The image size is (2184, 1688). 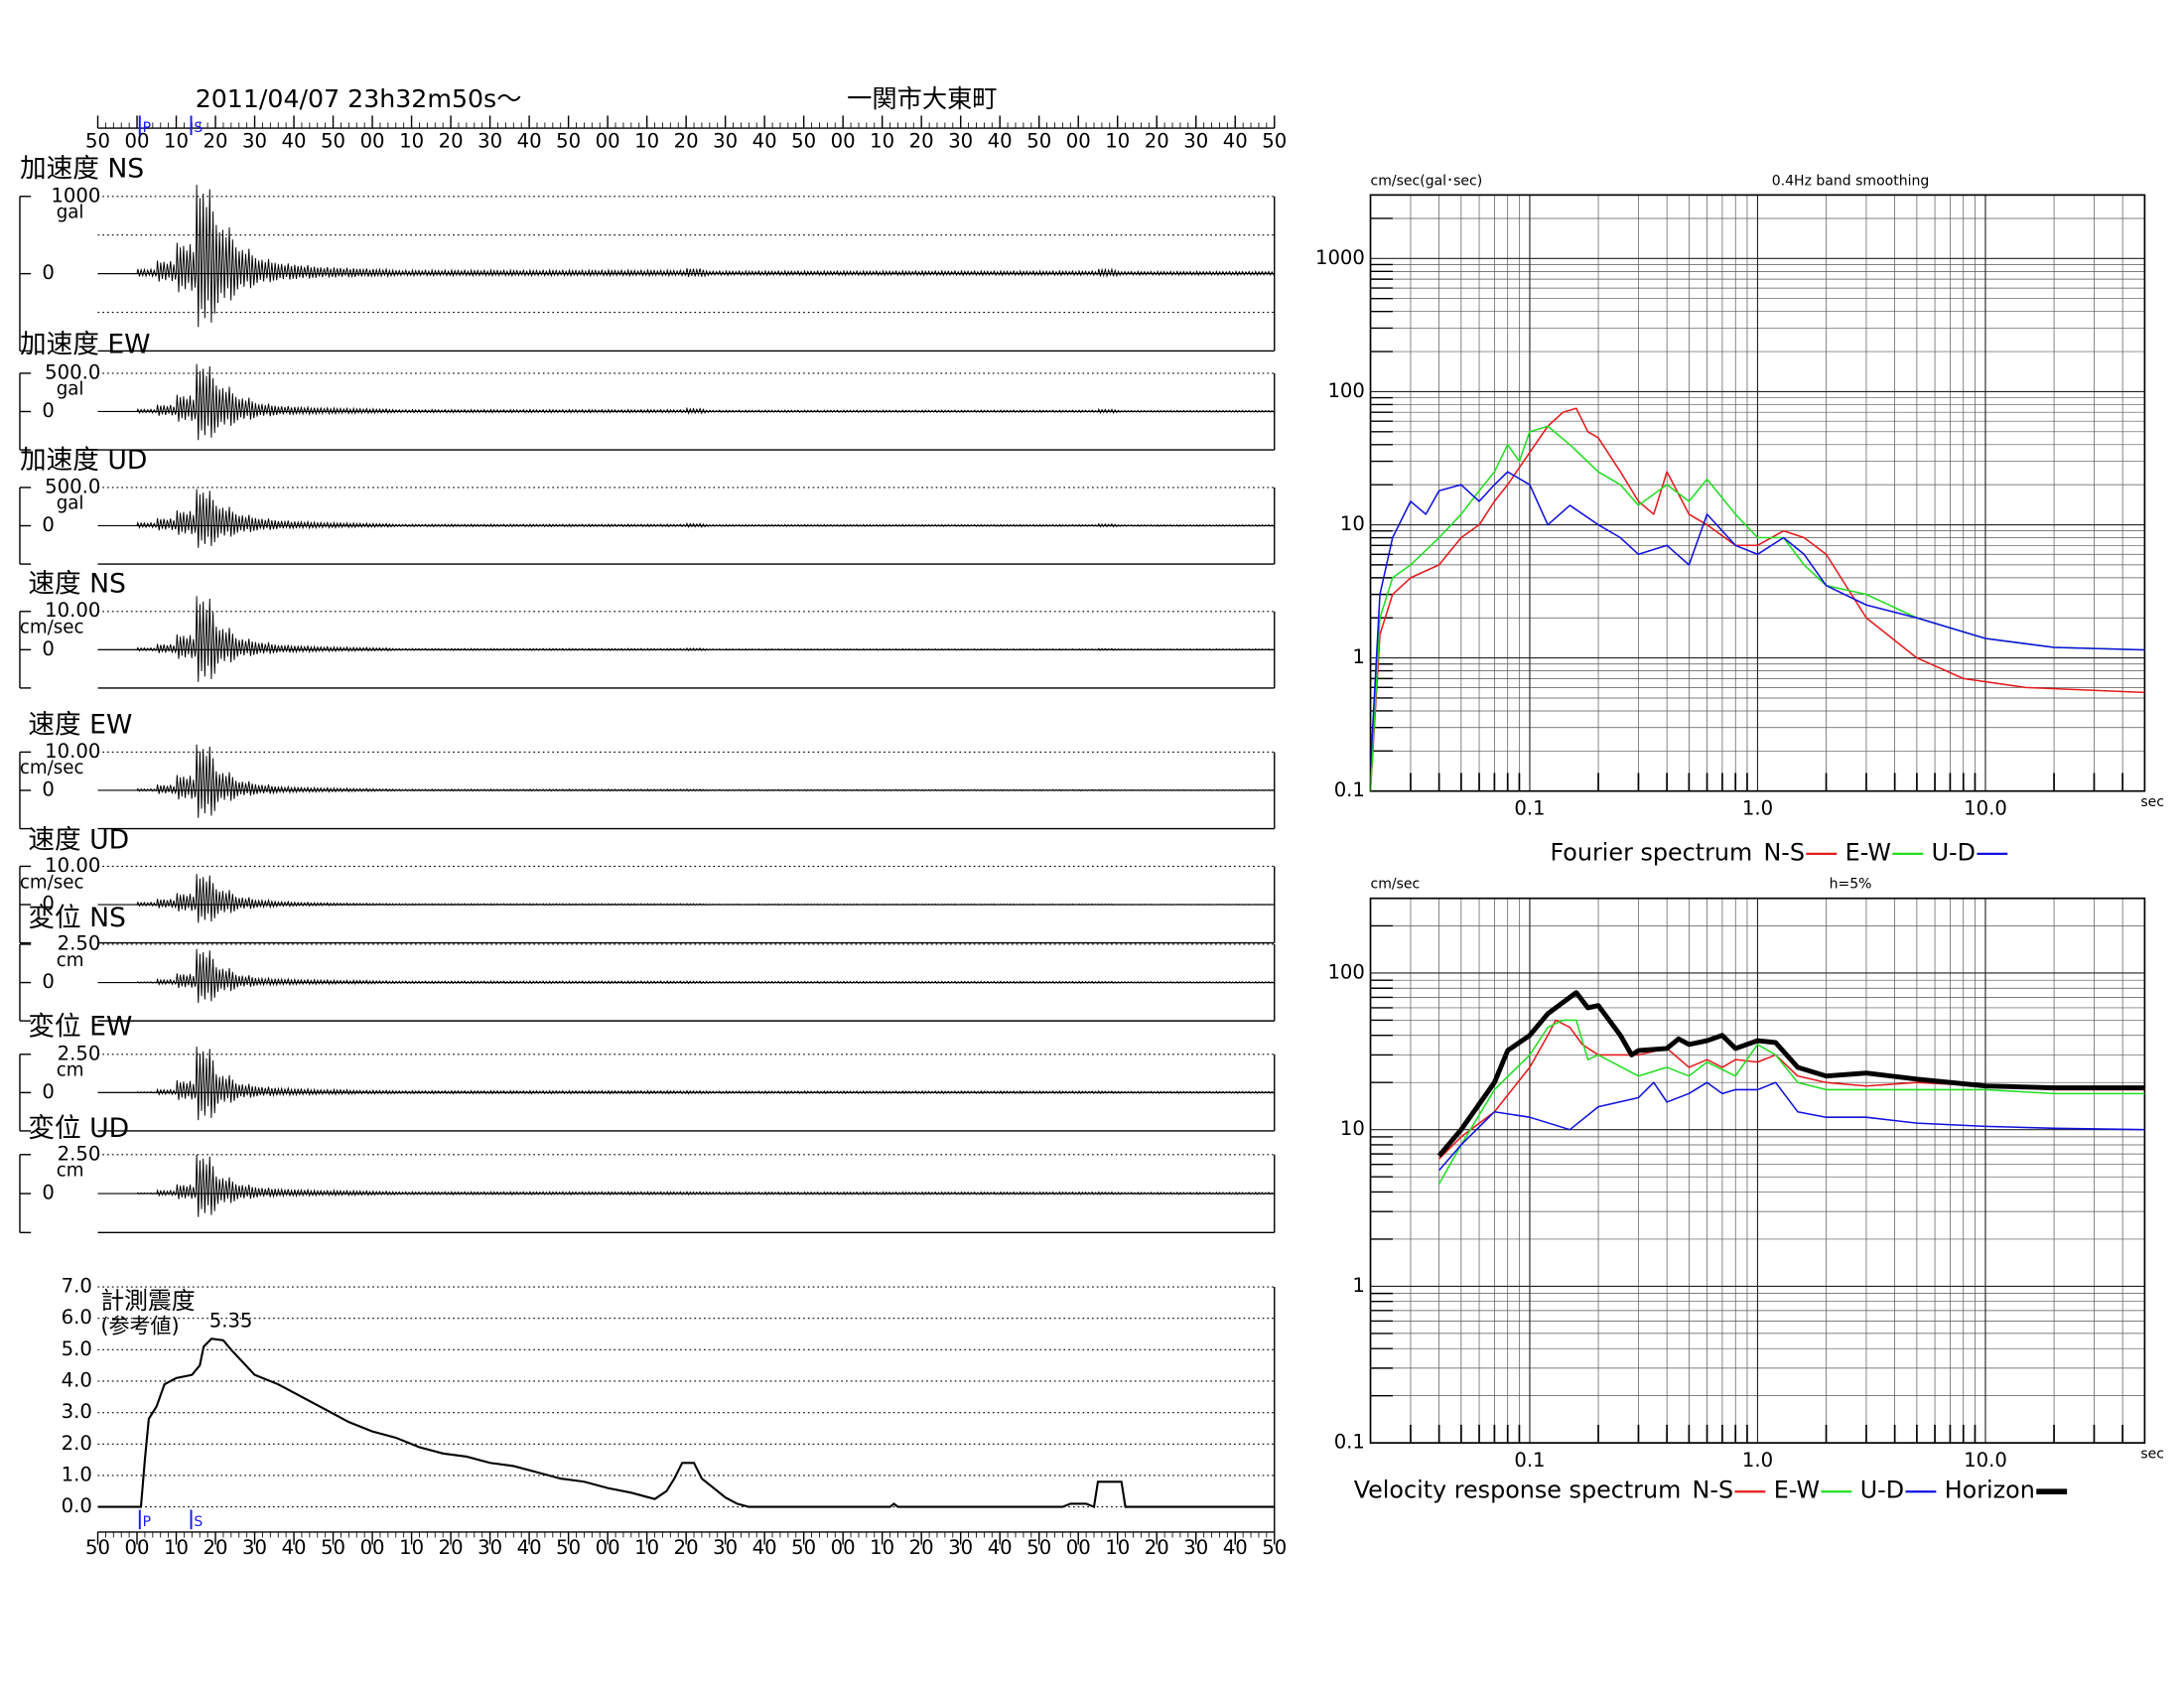 I want to click on legend-title: Fourier spectrum, so click(x=1651, y=852).